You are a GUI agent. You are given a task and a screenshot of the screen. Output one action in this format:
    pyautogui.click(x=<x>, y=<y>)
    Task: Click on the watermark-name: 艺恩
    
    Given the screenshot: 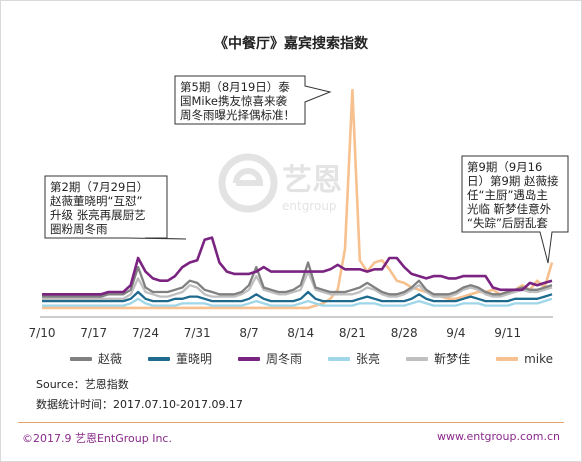 What is the action you would take?
    pyautogui.click(x=312, y=180)
    